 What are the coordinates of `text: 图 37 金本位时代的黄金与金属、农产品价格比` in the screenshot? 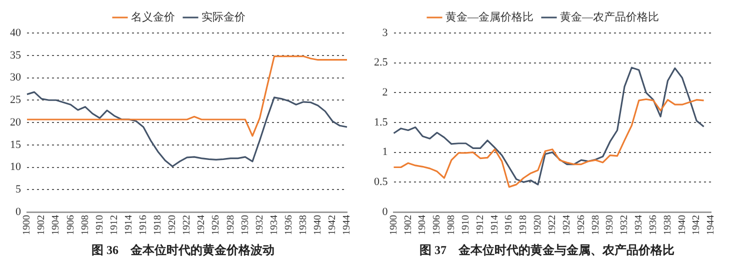 It's located at (547, 250).